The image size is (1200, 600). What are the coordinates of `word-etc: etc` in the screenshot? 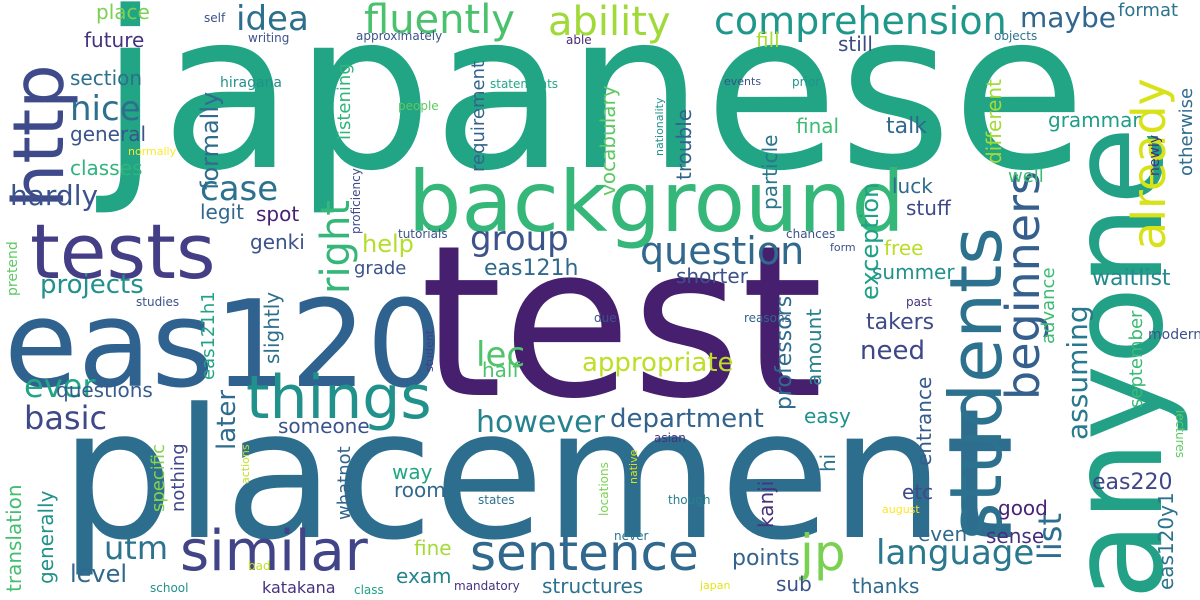 It's located at (918, 492).